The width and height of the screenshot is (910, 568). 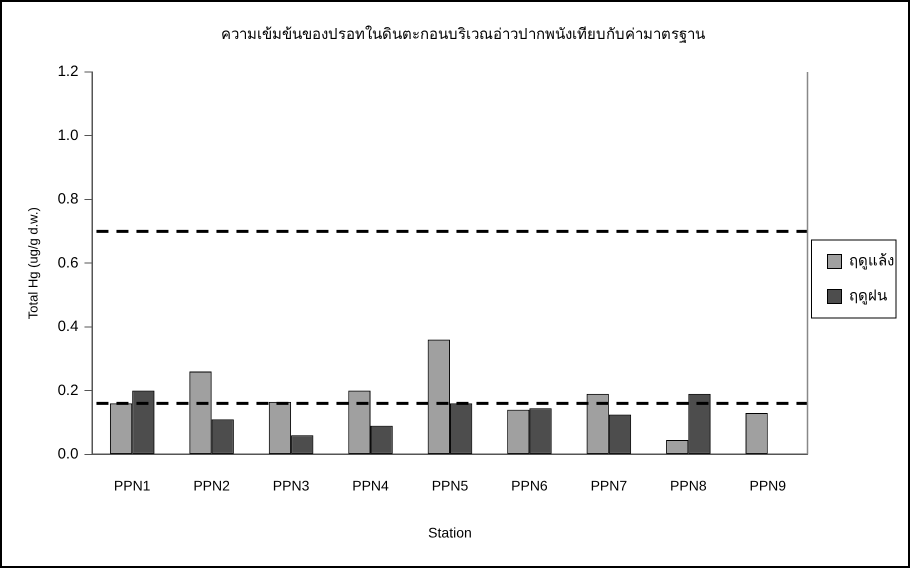 I want to click on y-tick-label: 0.6, so click(x=68, y=263).